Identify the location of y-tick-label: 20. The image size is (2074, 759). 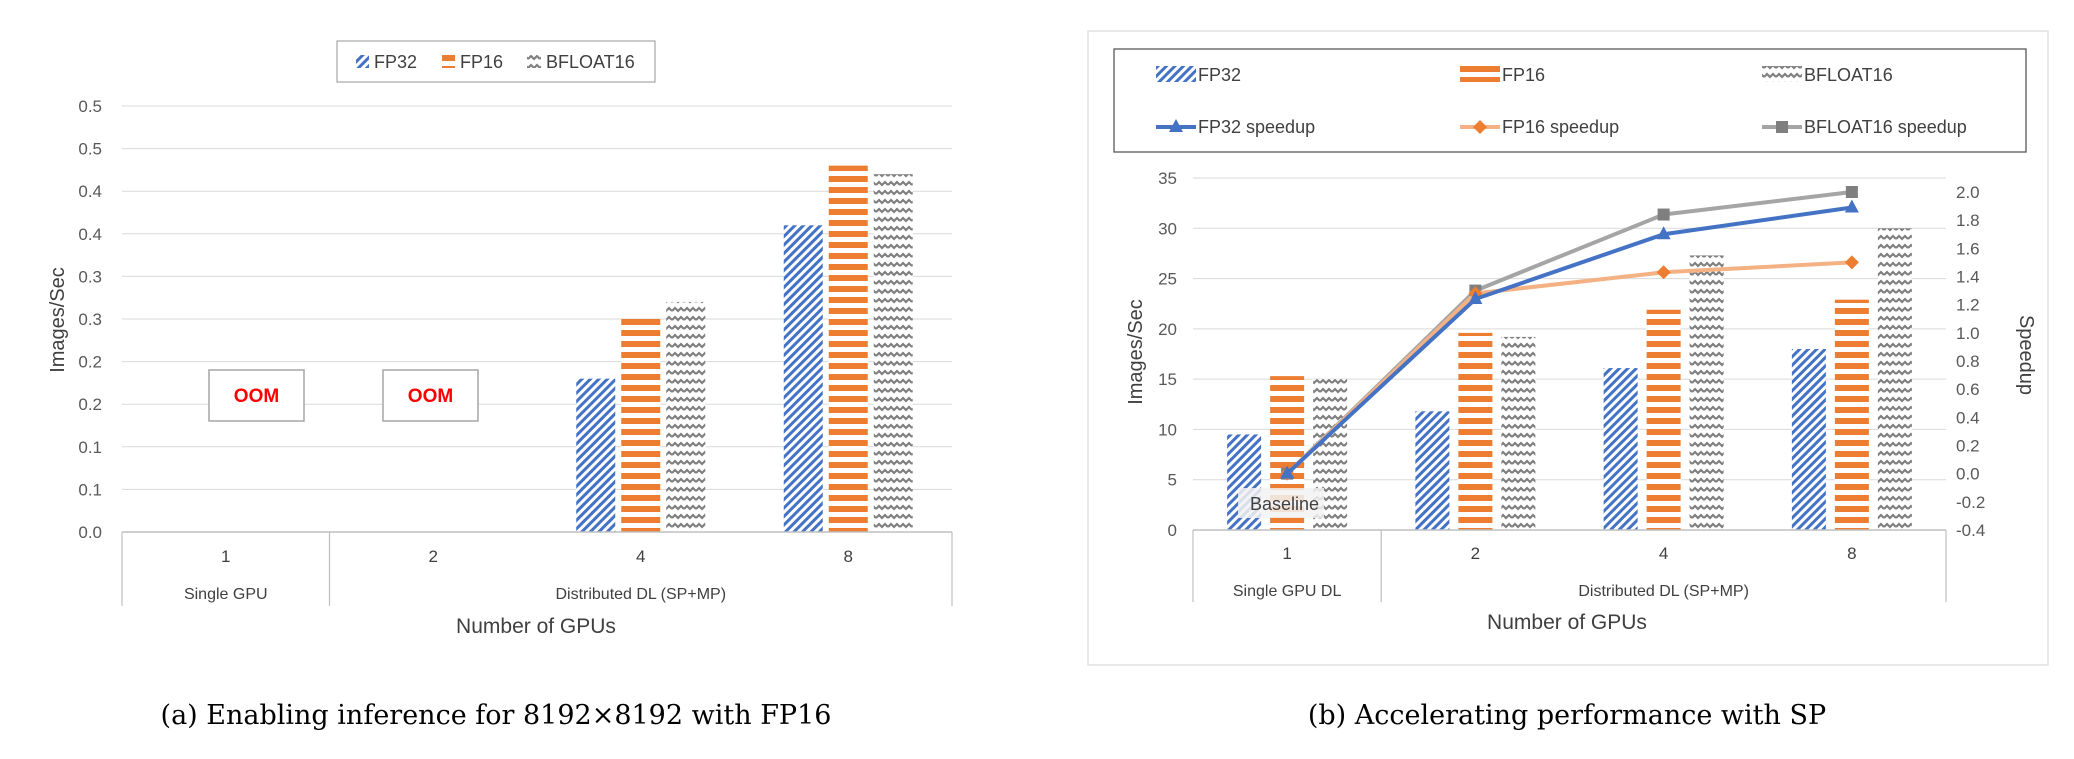
(1167, 329).